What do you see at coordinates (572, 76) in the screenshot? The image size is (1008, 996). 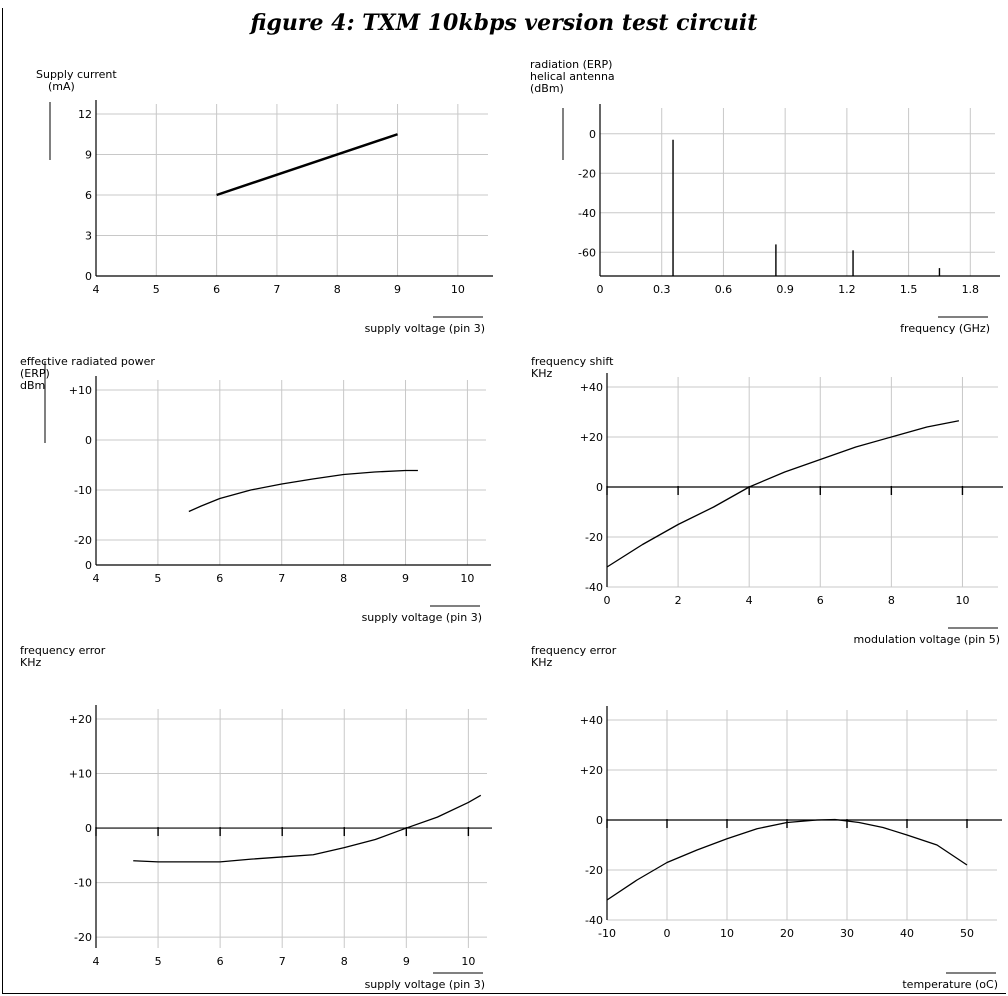 I see `y-axis-label: helical antenna` at bounding box center [572, 76].